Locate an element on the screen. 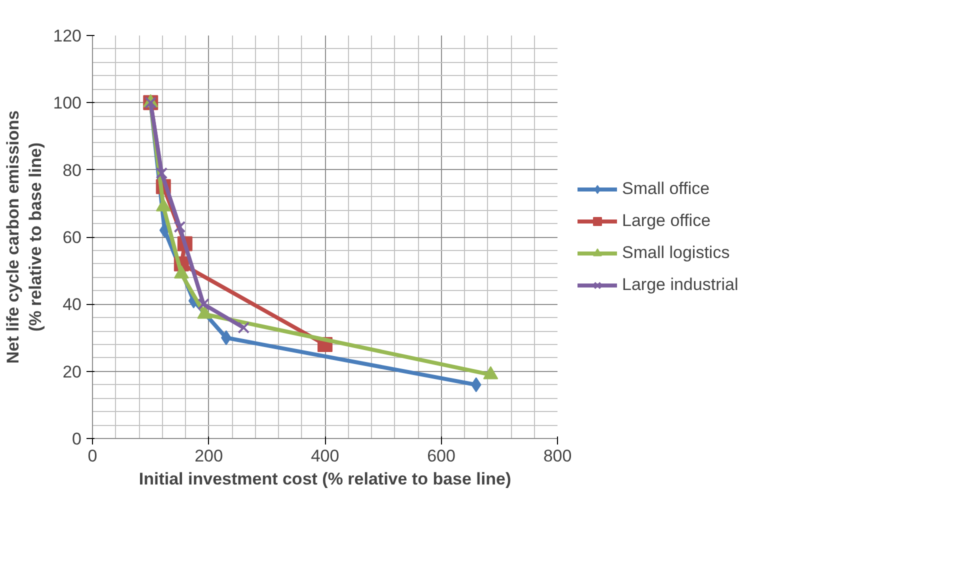  x-tick-label: 0 is located at coordinates (93, 456).